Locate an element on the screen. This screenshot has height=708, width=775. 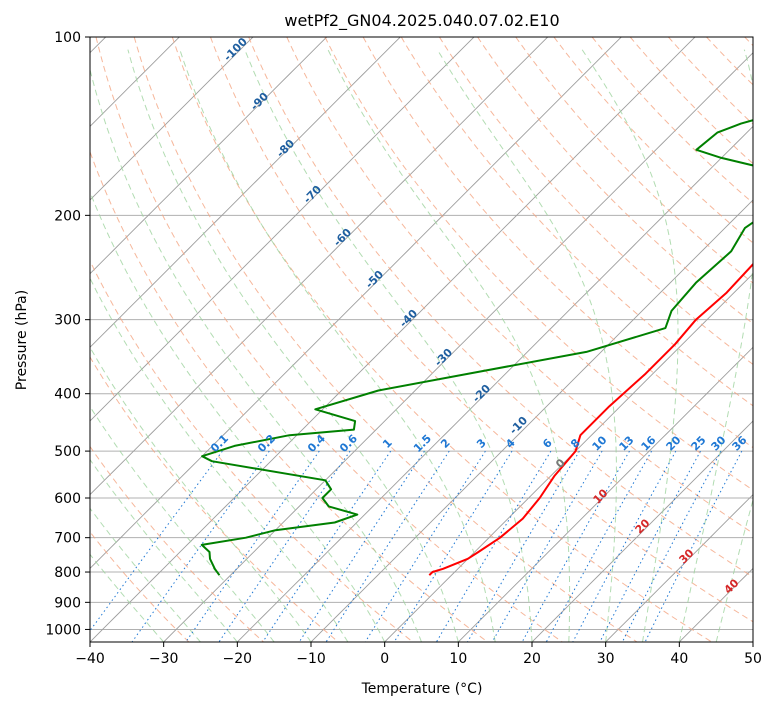
x-tick-label: 50 is located at coordinates (753, 659).